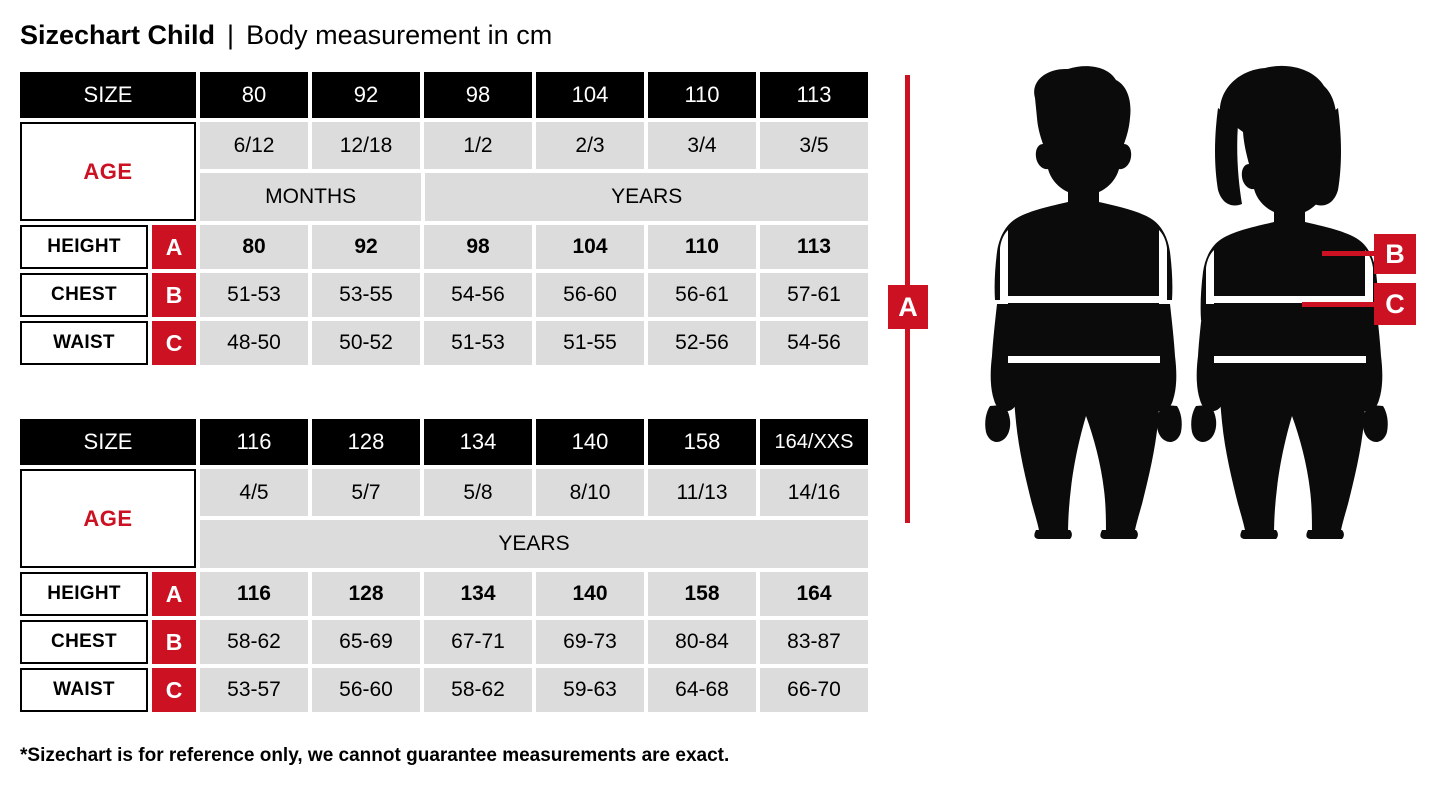 This screenshot has width=1441, height=795. What do you see at coordinates (702, 642) in the screenshot?
I see `table-cell: 80-84` at bounding box center [702, 642].